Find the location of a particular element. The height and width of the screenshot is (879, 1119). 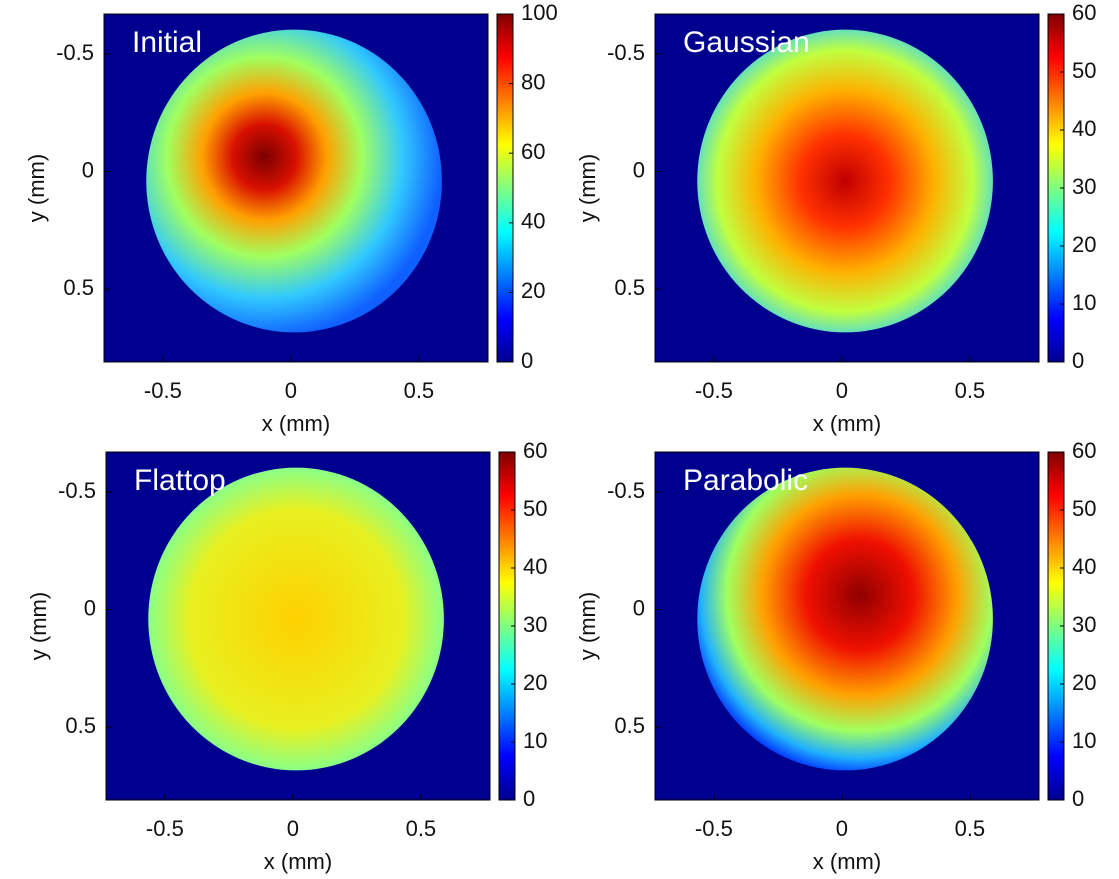

panel-label: Gaussian is located at coordinates (746, 42).